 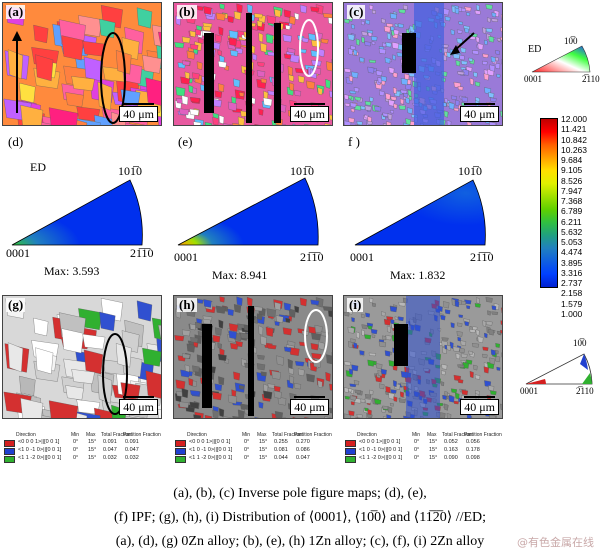 What do you see at coordinates (572, 160) in the screenshot?
I see `colorbar-tick-label: 9.684` at bounding box center [572, 160].